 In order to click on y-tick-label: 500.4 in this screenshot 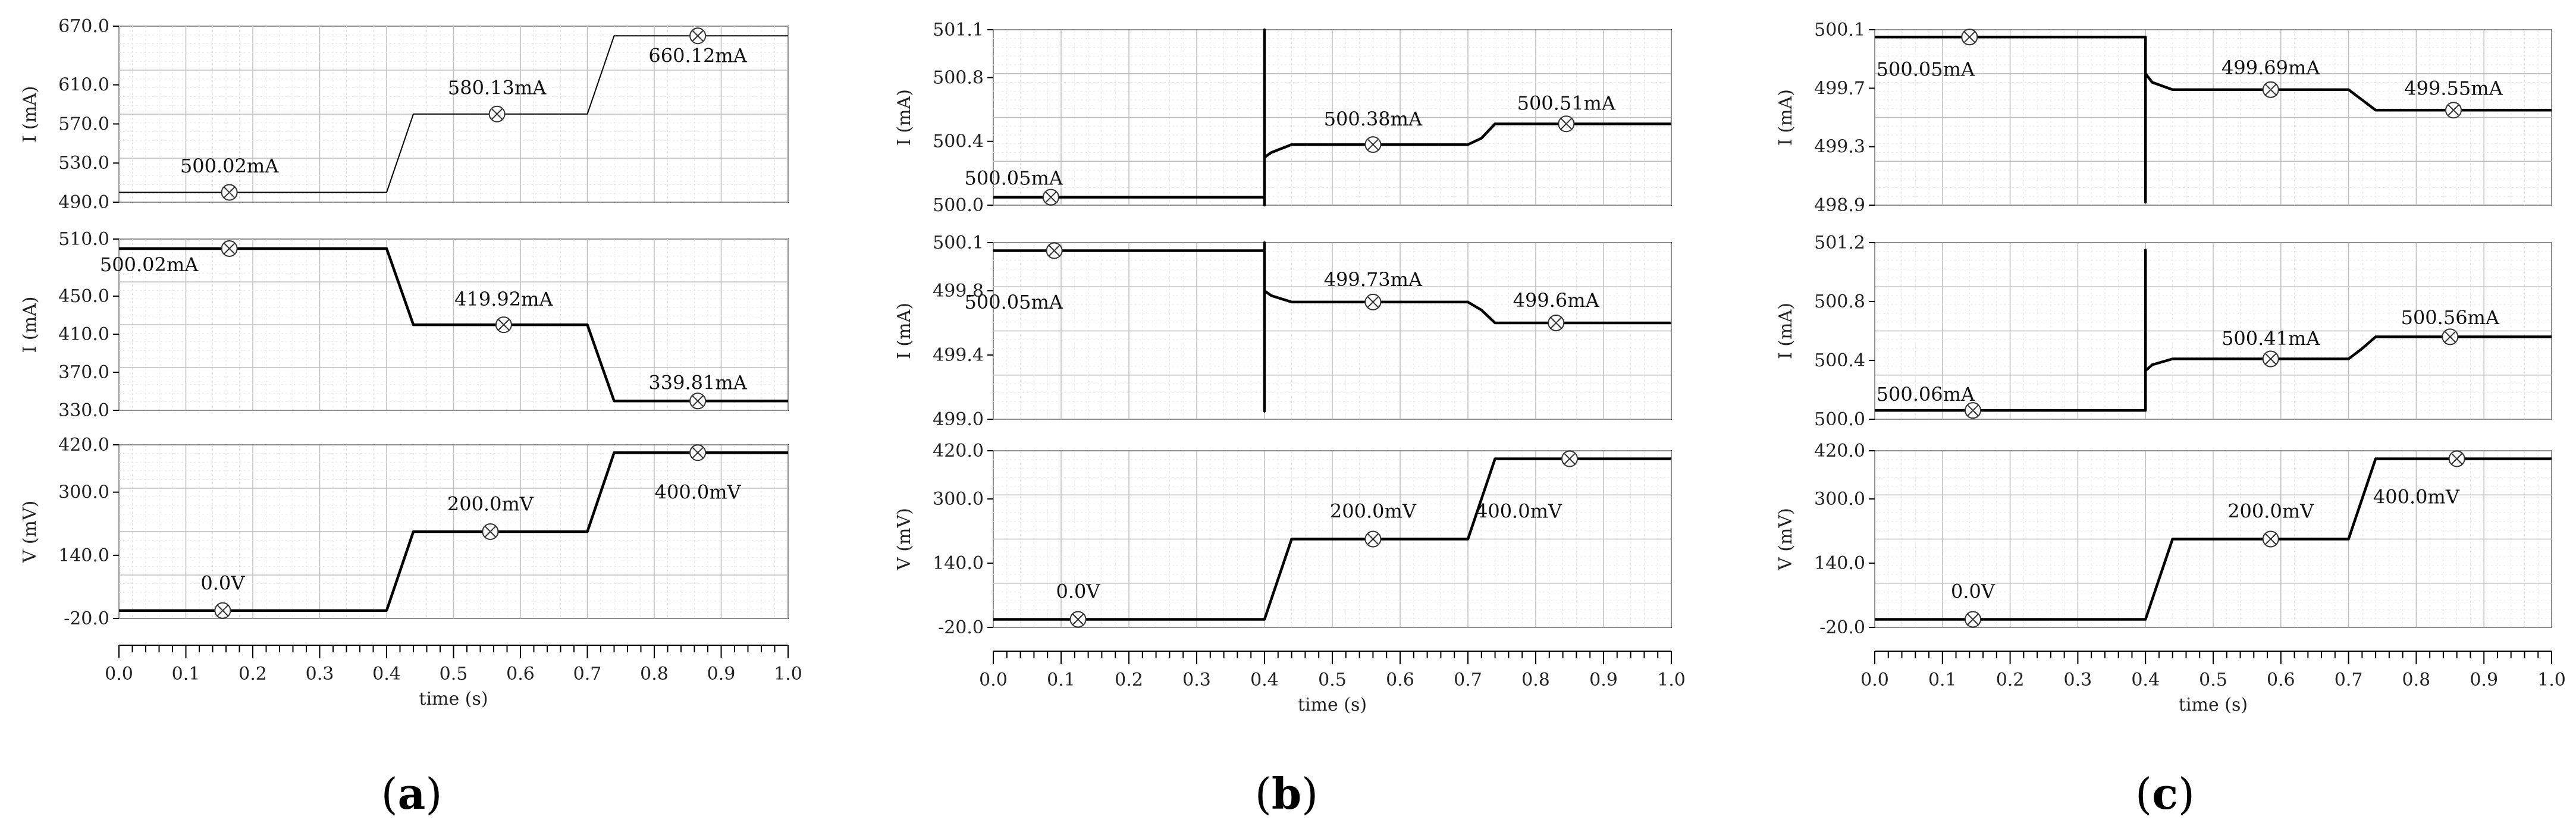, I will do `click(1839, 360)`.